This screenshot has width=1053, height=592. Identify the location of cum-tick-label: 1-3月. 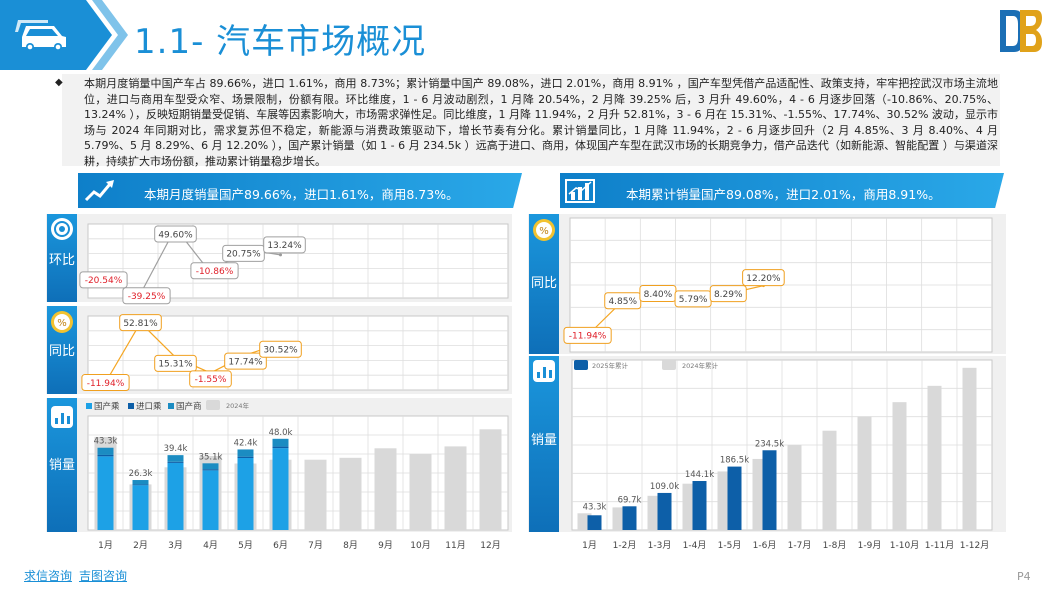
(660, 545).